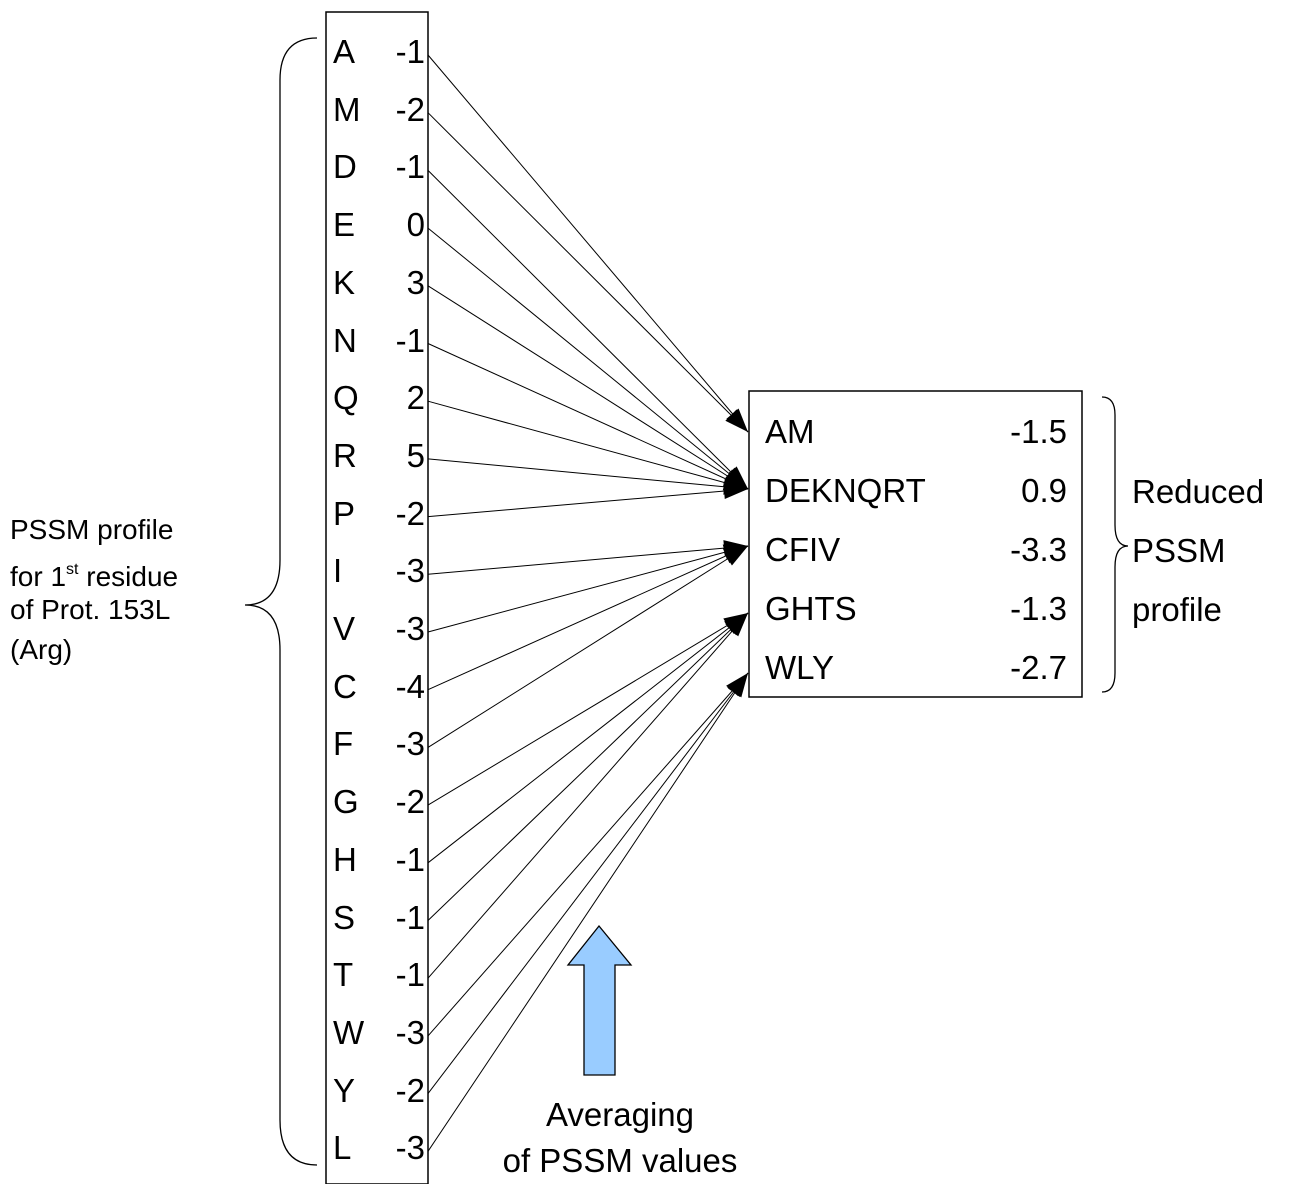 The width and height of the screenshot is (1290, 1184). I want to click on arrowheads, so click(735, 553).